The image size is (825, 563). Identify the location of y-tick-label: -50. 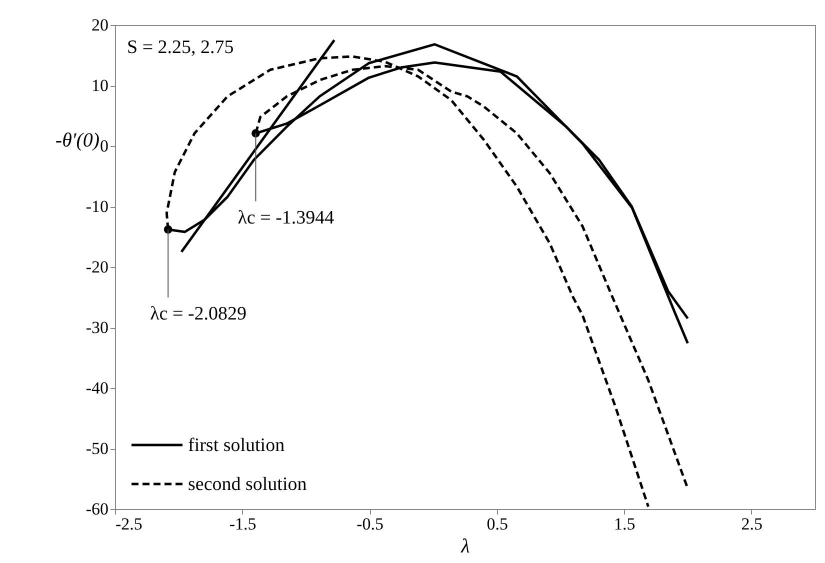
(97, 448).